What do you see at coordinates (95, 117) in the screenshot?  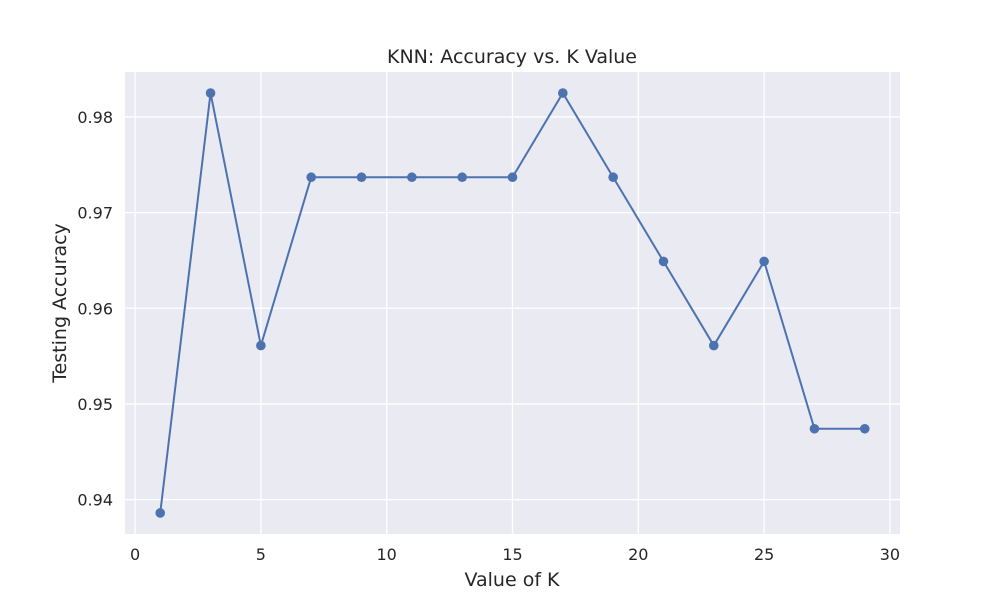 I see `y-tick-label: 0.98` at bounding box center [95, 117].